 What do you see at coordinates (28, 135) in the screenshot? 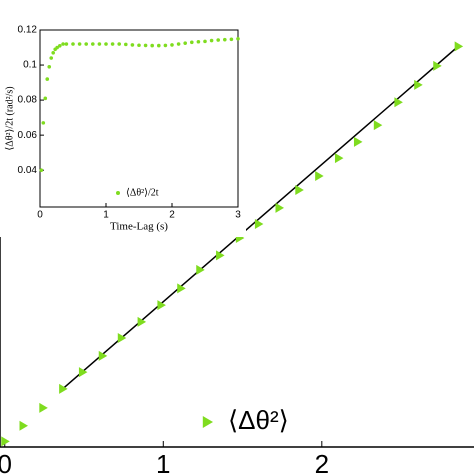
I see `y-tick-label: 0.06` at bounding box center [28, 135].